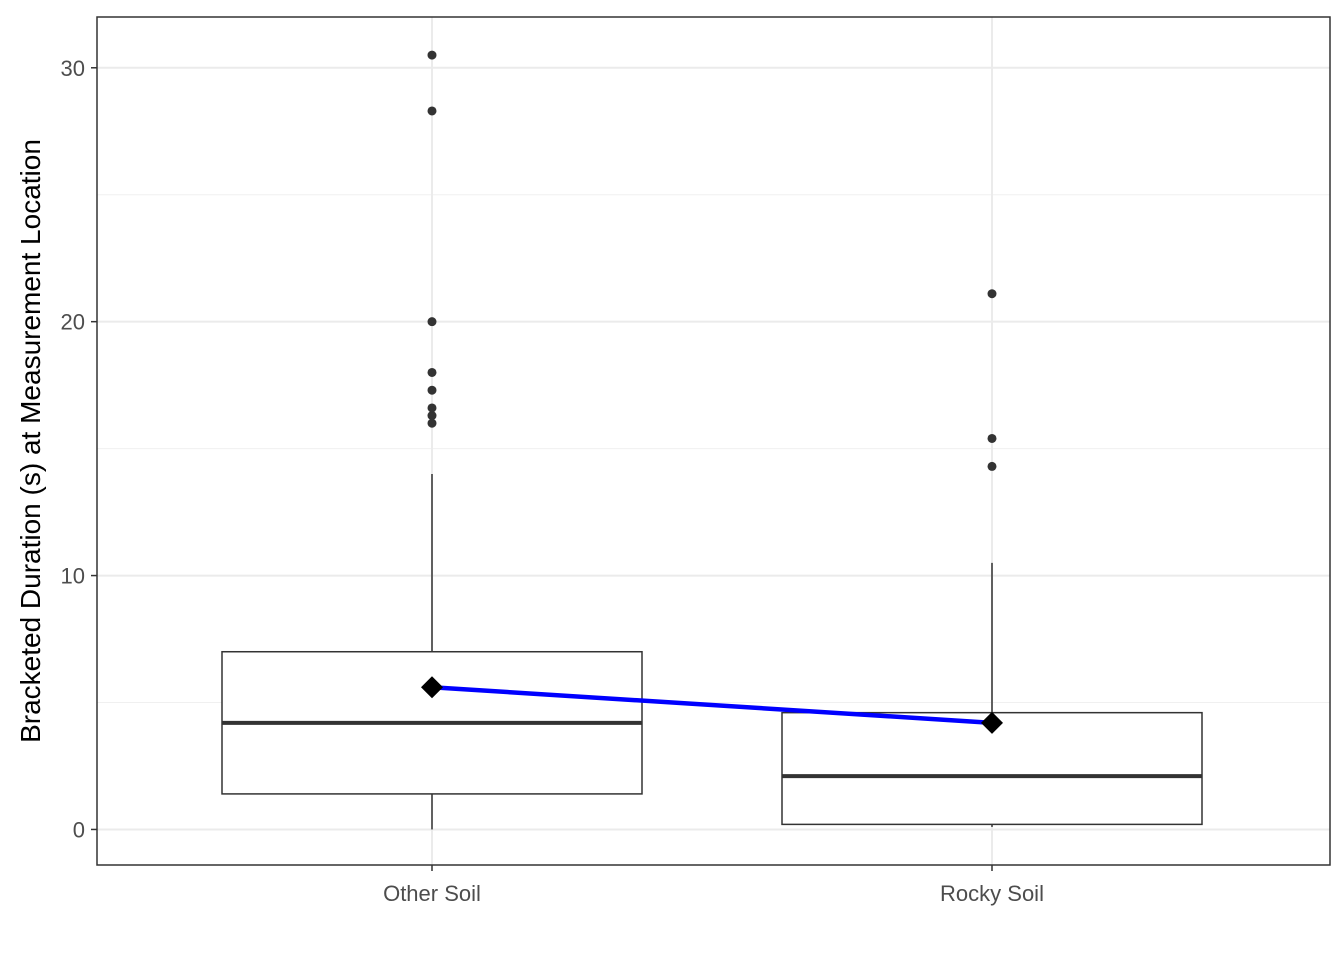  Describe the element at coordinates (73, 576) in the screenshot. I see `y-tick-label: 10` at that location.